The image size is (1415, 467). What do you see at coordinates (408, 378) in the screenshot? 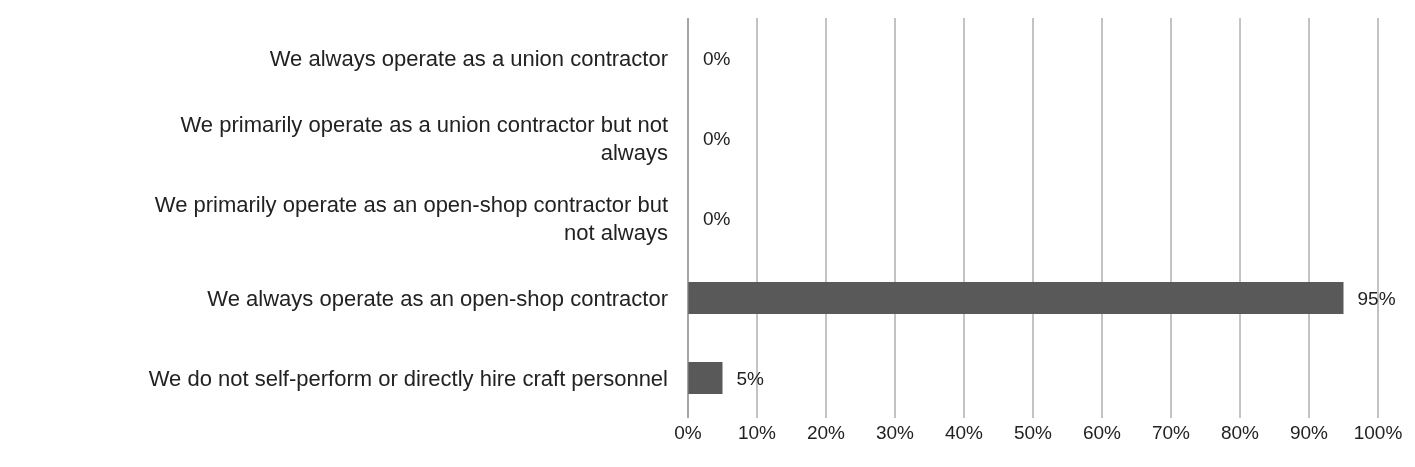
I see `y-tick-label: We do not self-perform or directly hire craft personnel` at bounding box center [408, 378].